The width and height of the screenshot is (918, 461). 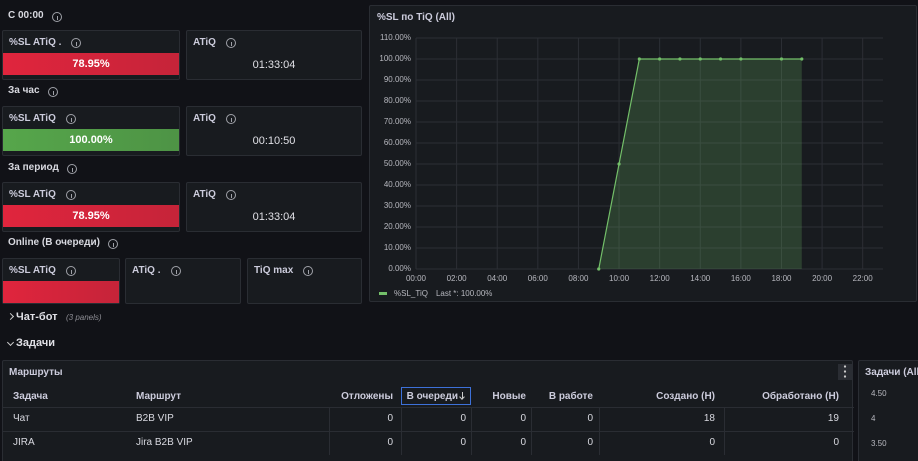 I want to click on x-tick-label: 22:00, so click(x=863, y=278).